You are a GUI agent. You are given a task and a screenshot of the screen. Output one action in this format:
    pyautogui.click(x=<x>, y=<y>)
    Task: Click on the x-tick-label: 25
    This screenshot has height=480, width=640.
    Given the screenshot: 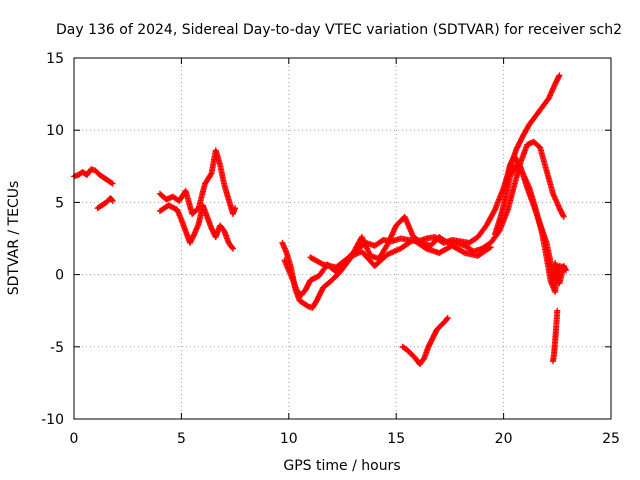 What is the action you would take?
    pyautogui.click(x=611, y=439)
    